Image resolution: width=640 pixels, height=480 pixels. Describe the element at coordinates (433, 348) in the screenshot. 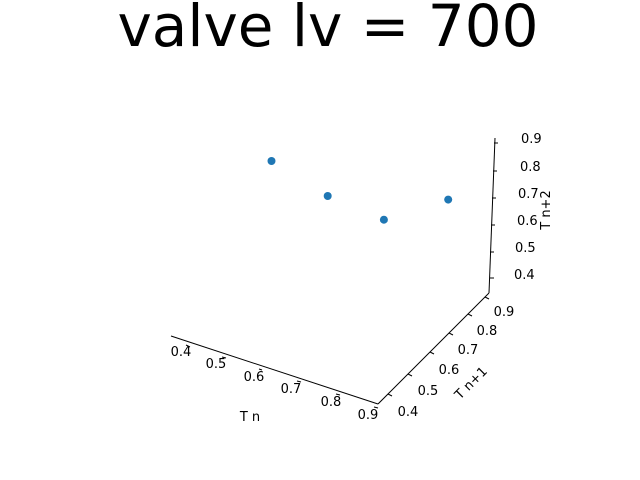

I see `y-axis-line` at that location.